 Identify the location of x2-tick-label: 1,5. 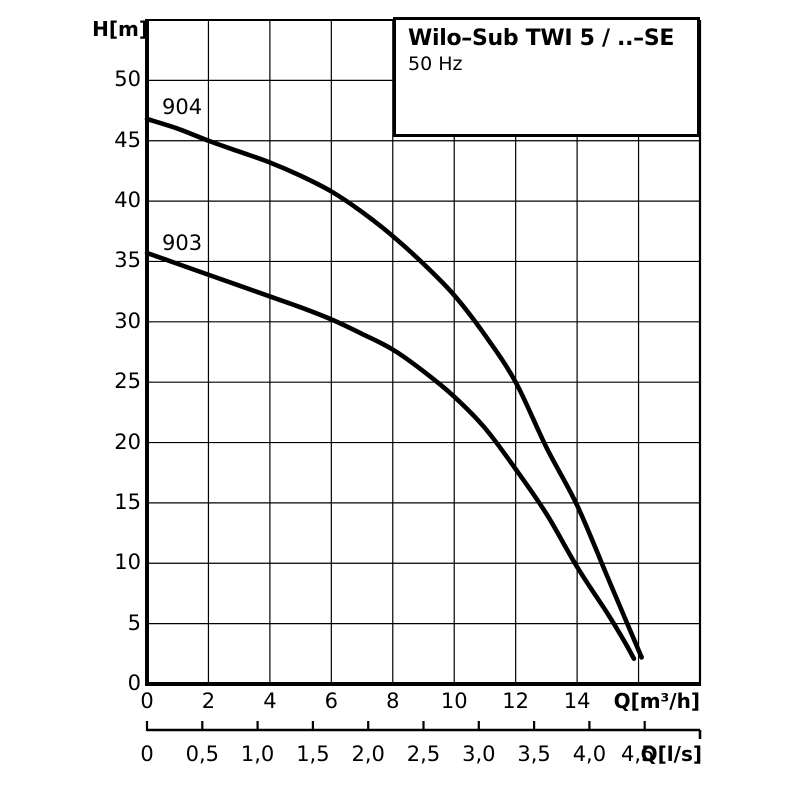
(313, 754).